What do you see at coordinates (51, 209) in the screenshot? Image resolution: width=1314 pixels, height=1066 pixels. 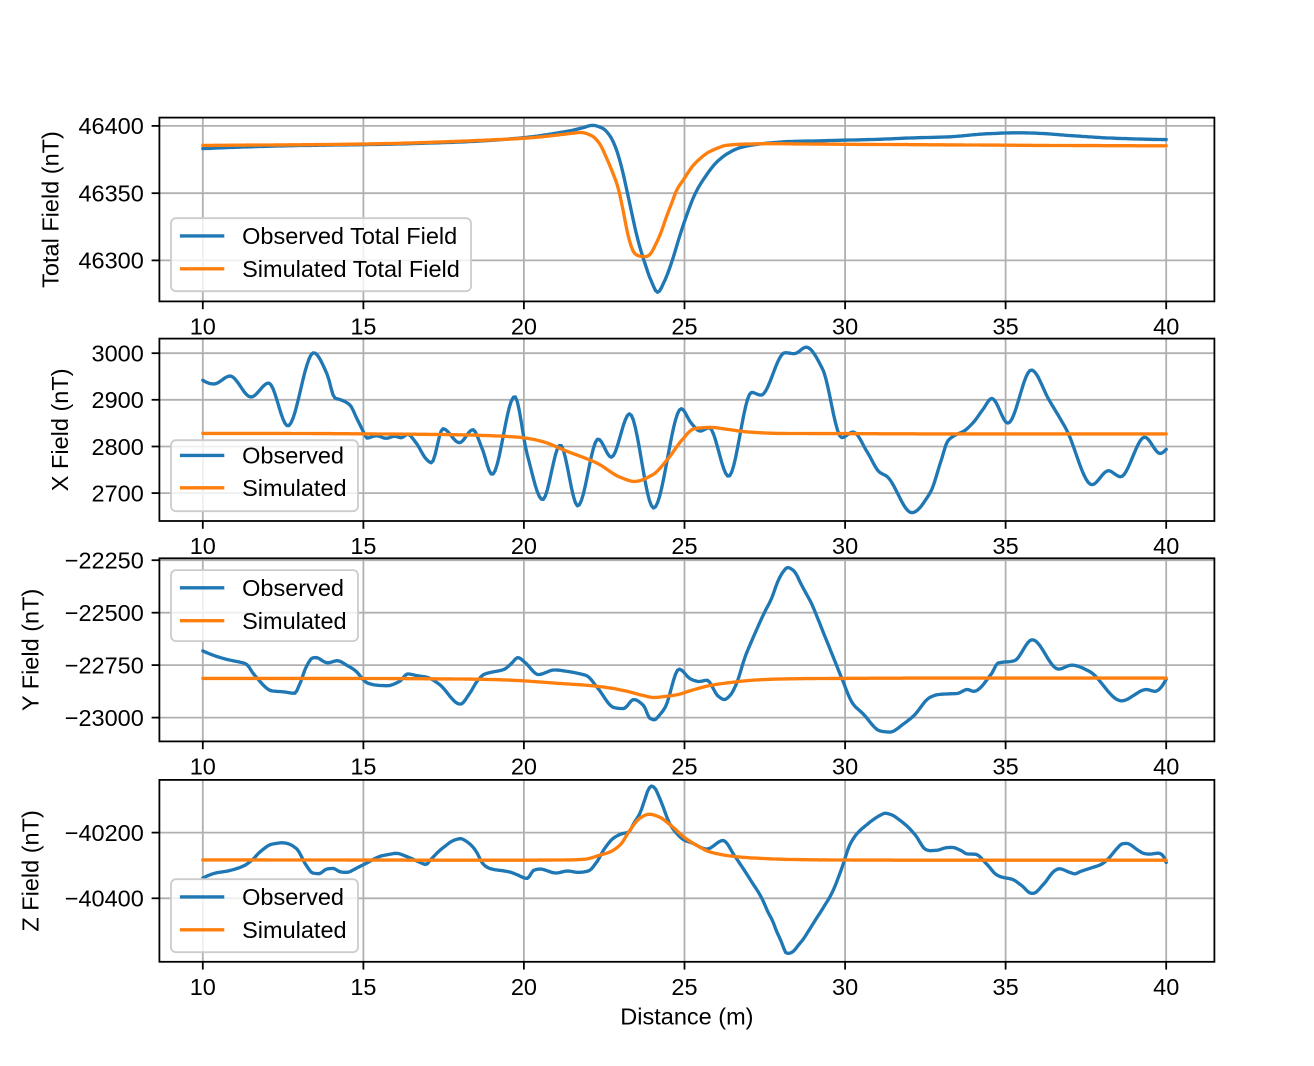 I see `svg-text: Total Field (nT)` at bounding box center [51, 209].